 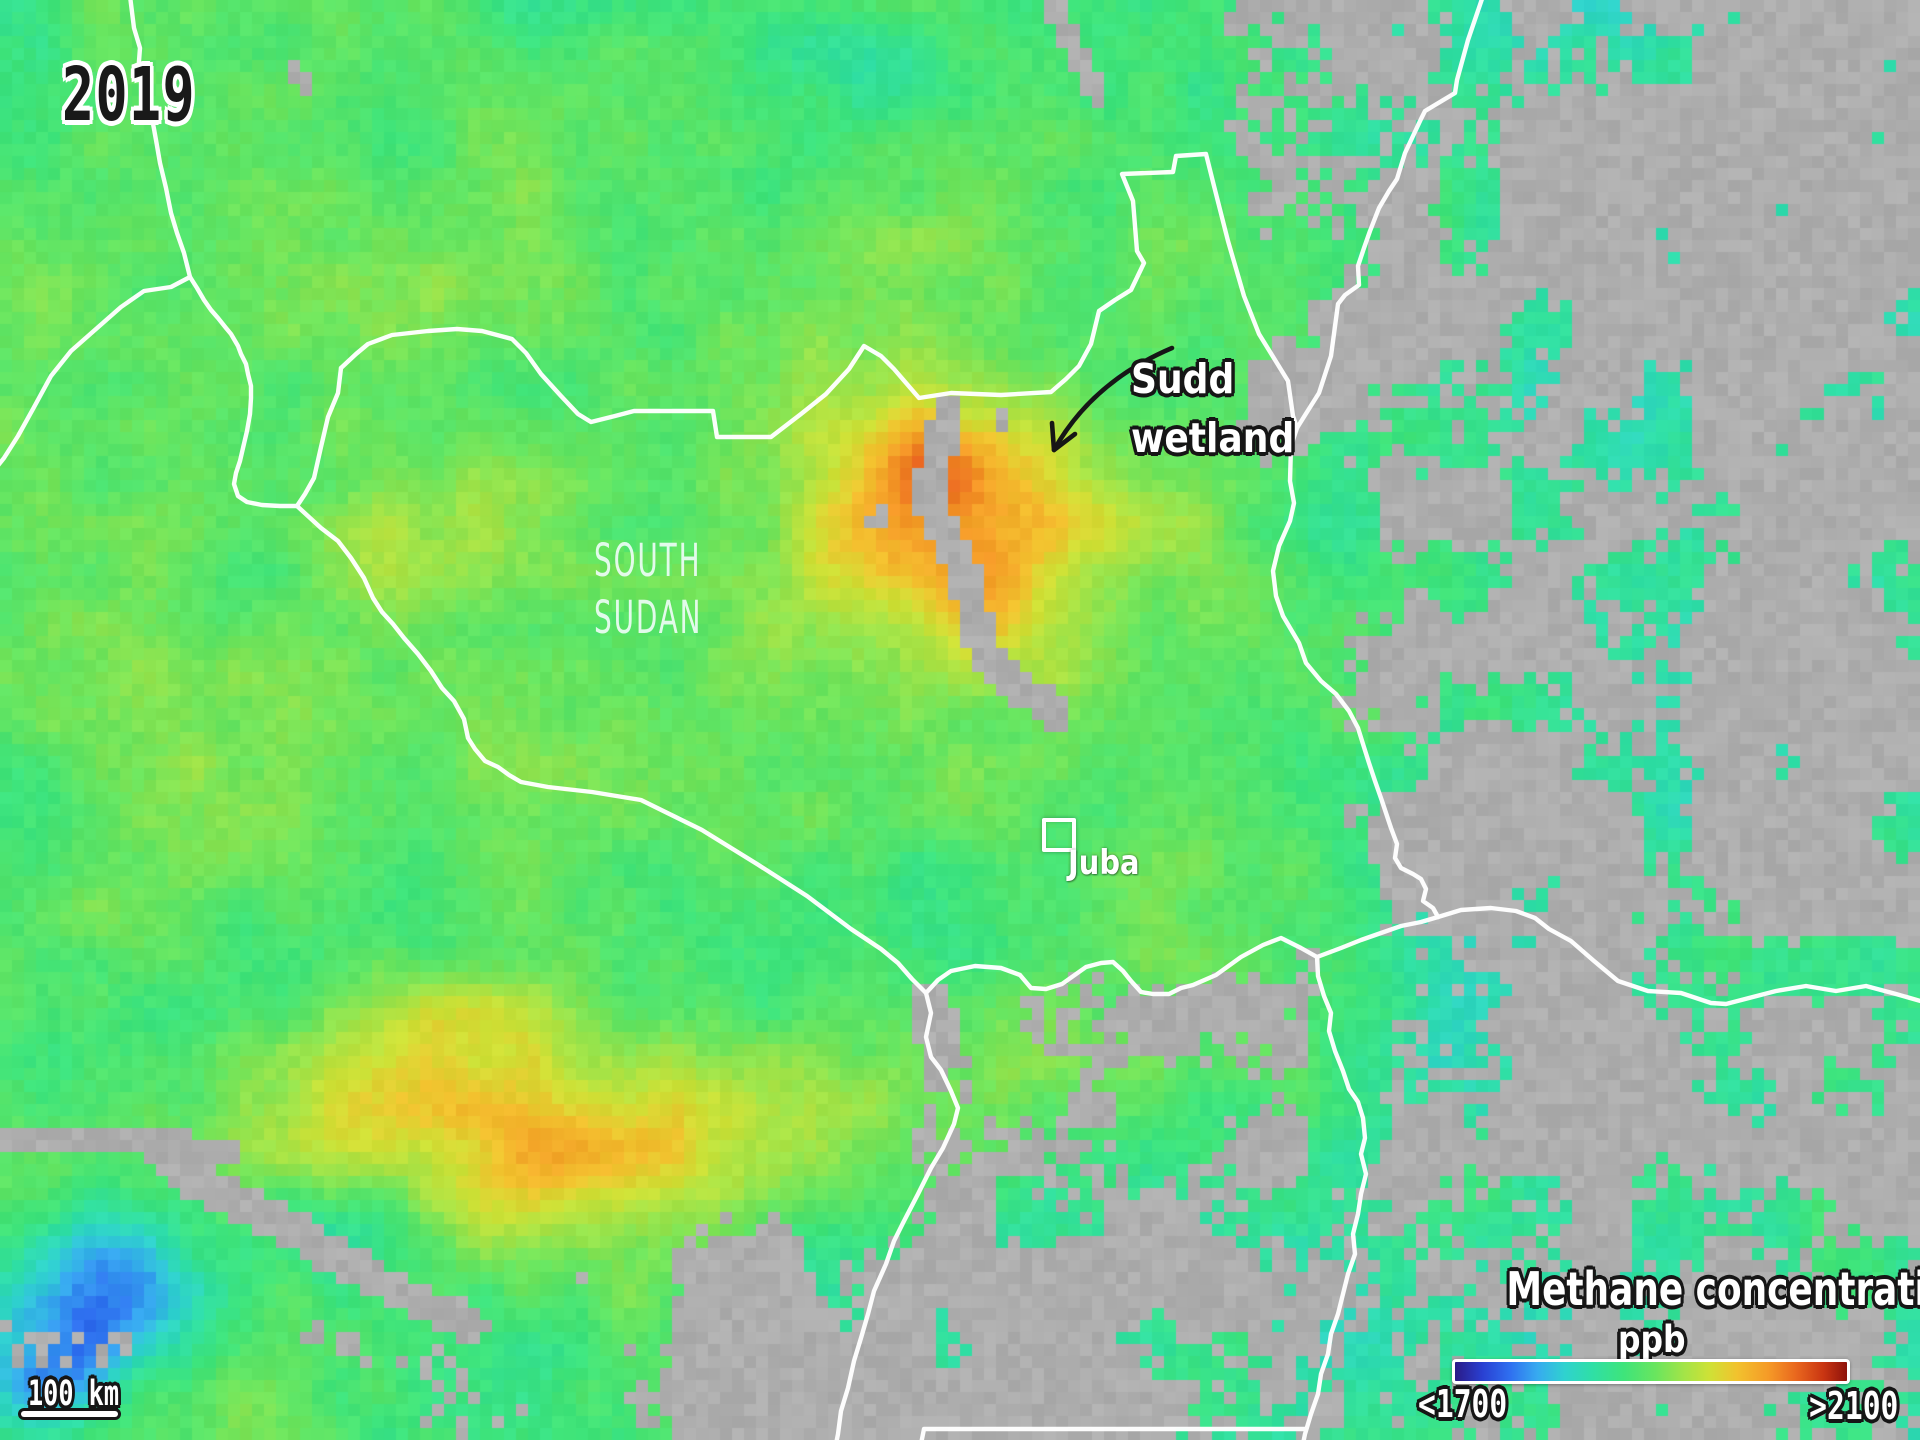 What do you see at coordinates (648, 617) in the screenshot?
I see `country-label-line2: SUDAN` at bounding box center [648, 617].